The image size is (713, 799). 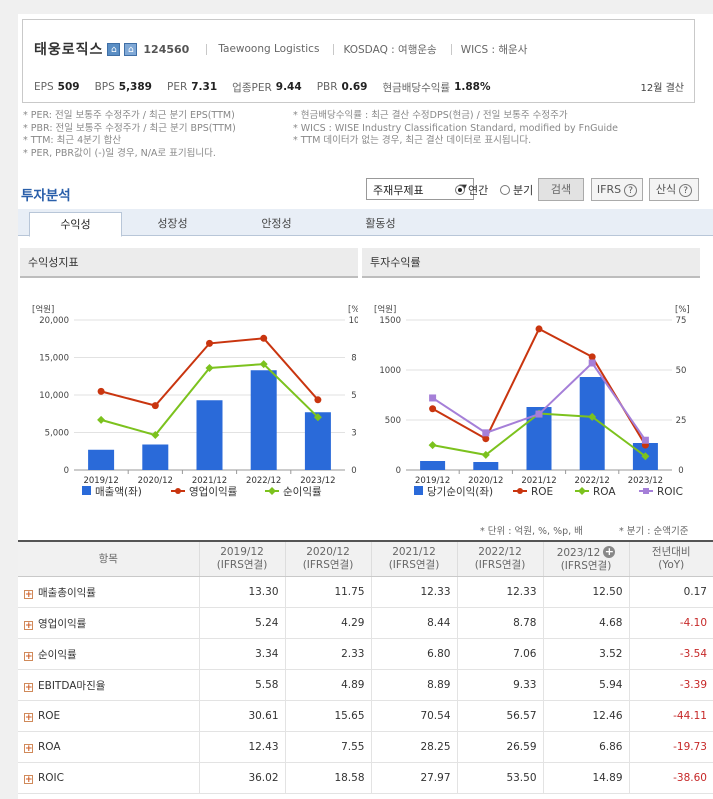 What do you see at coordinates (129, 115) in the screenshot?
I see `footnote: * PER: 전일 보통주 수정주가 / 최근 분기 EPS(TTM)` at bounding box center [129, 115].